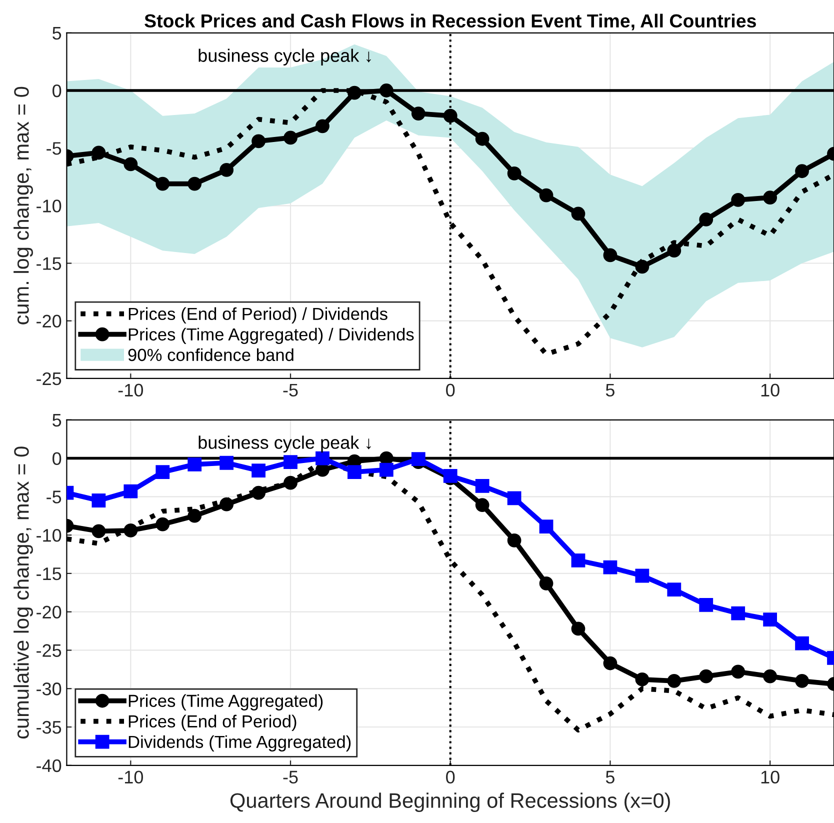 The image size is (834, 823). I want to click on y-tick-label: -40, so click(49, 765).